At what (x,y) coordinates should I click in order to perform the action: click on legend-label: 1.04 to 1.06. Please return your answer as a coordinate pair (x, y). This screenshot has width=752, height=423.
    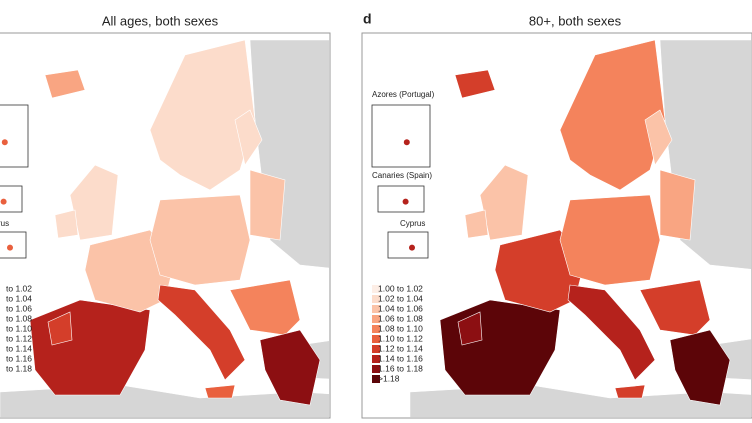
    Looking at the image, I should click on (400, 308).